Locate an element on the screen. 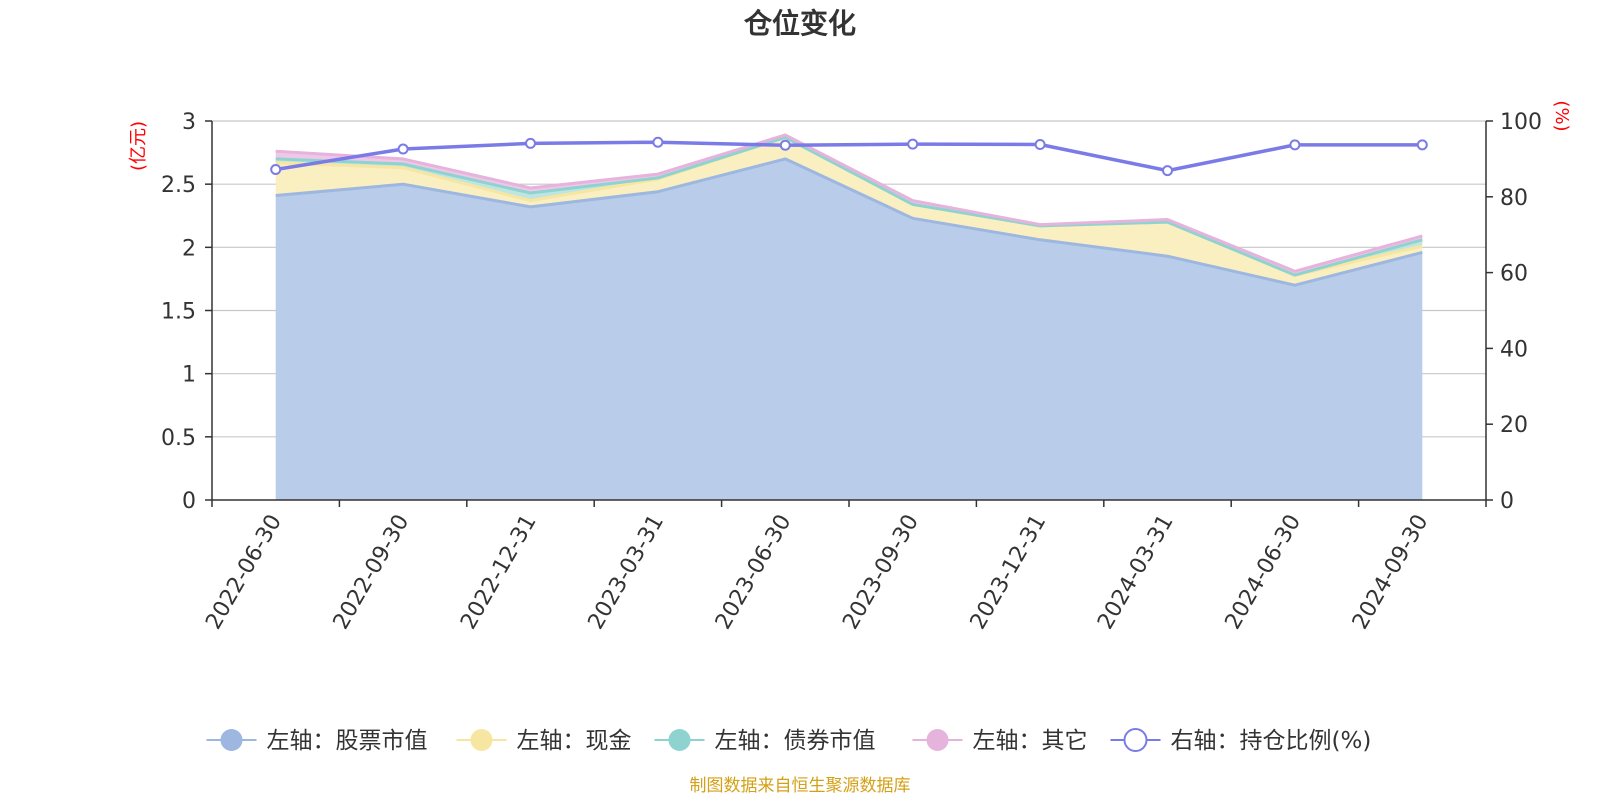 This screenshot has width=1600, height=800. right-tick-label: 100 is located at coordinates (1521, 122).